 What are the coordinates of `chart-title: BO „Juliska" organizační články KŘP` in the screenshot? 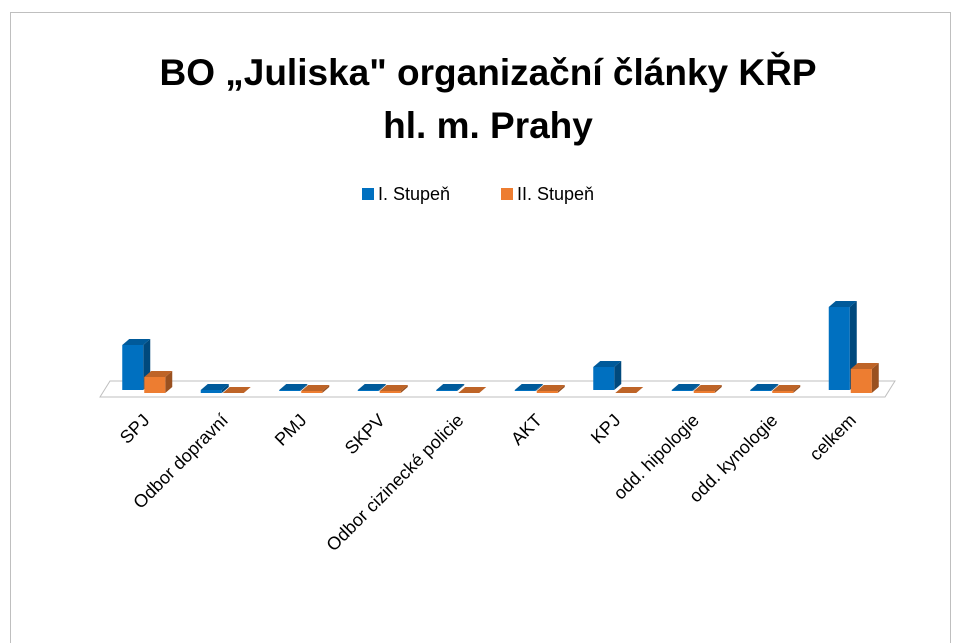 It's located at (487, 72).